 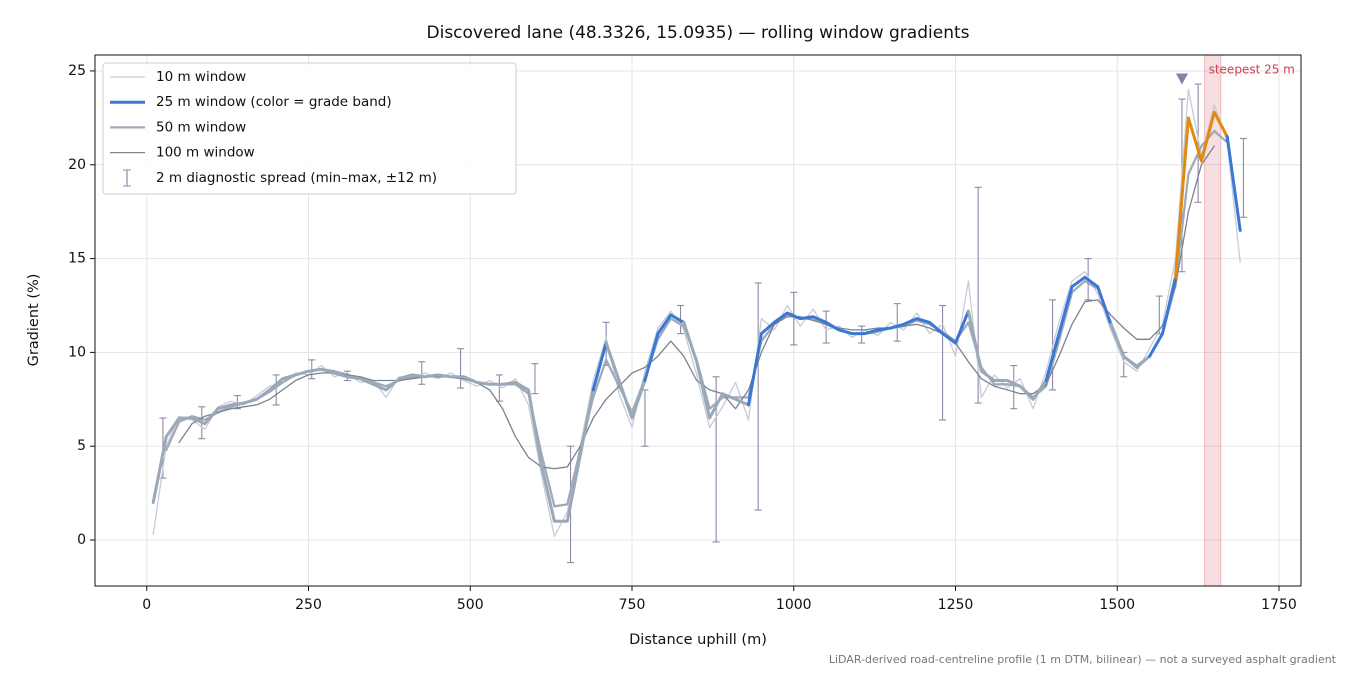 I want to click on y-tick-label: 15, so click(x=77, y=259).